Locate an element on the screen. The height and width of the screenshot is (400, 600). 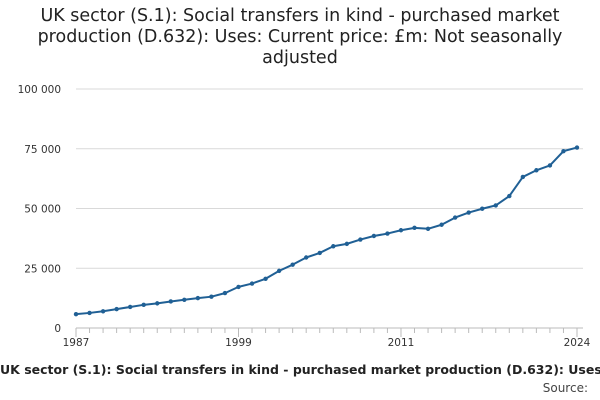
x-tick-label: 1987 is located at coordinates (76, 343).